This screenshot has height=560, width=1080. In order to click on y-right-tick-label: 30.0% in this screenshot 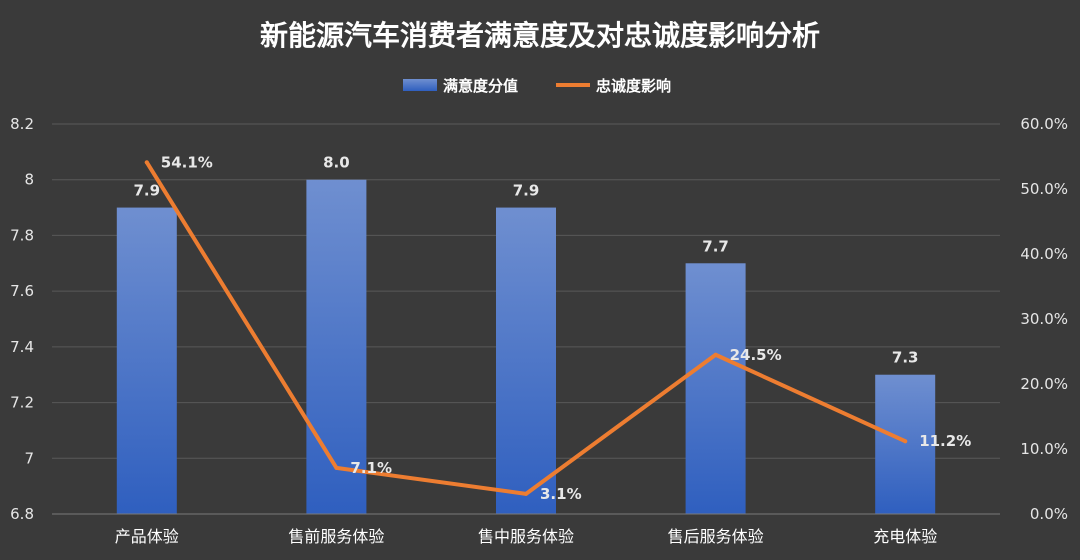, I will do `click(1044, 319)`.